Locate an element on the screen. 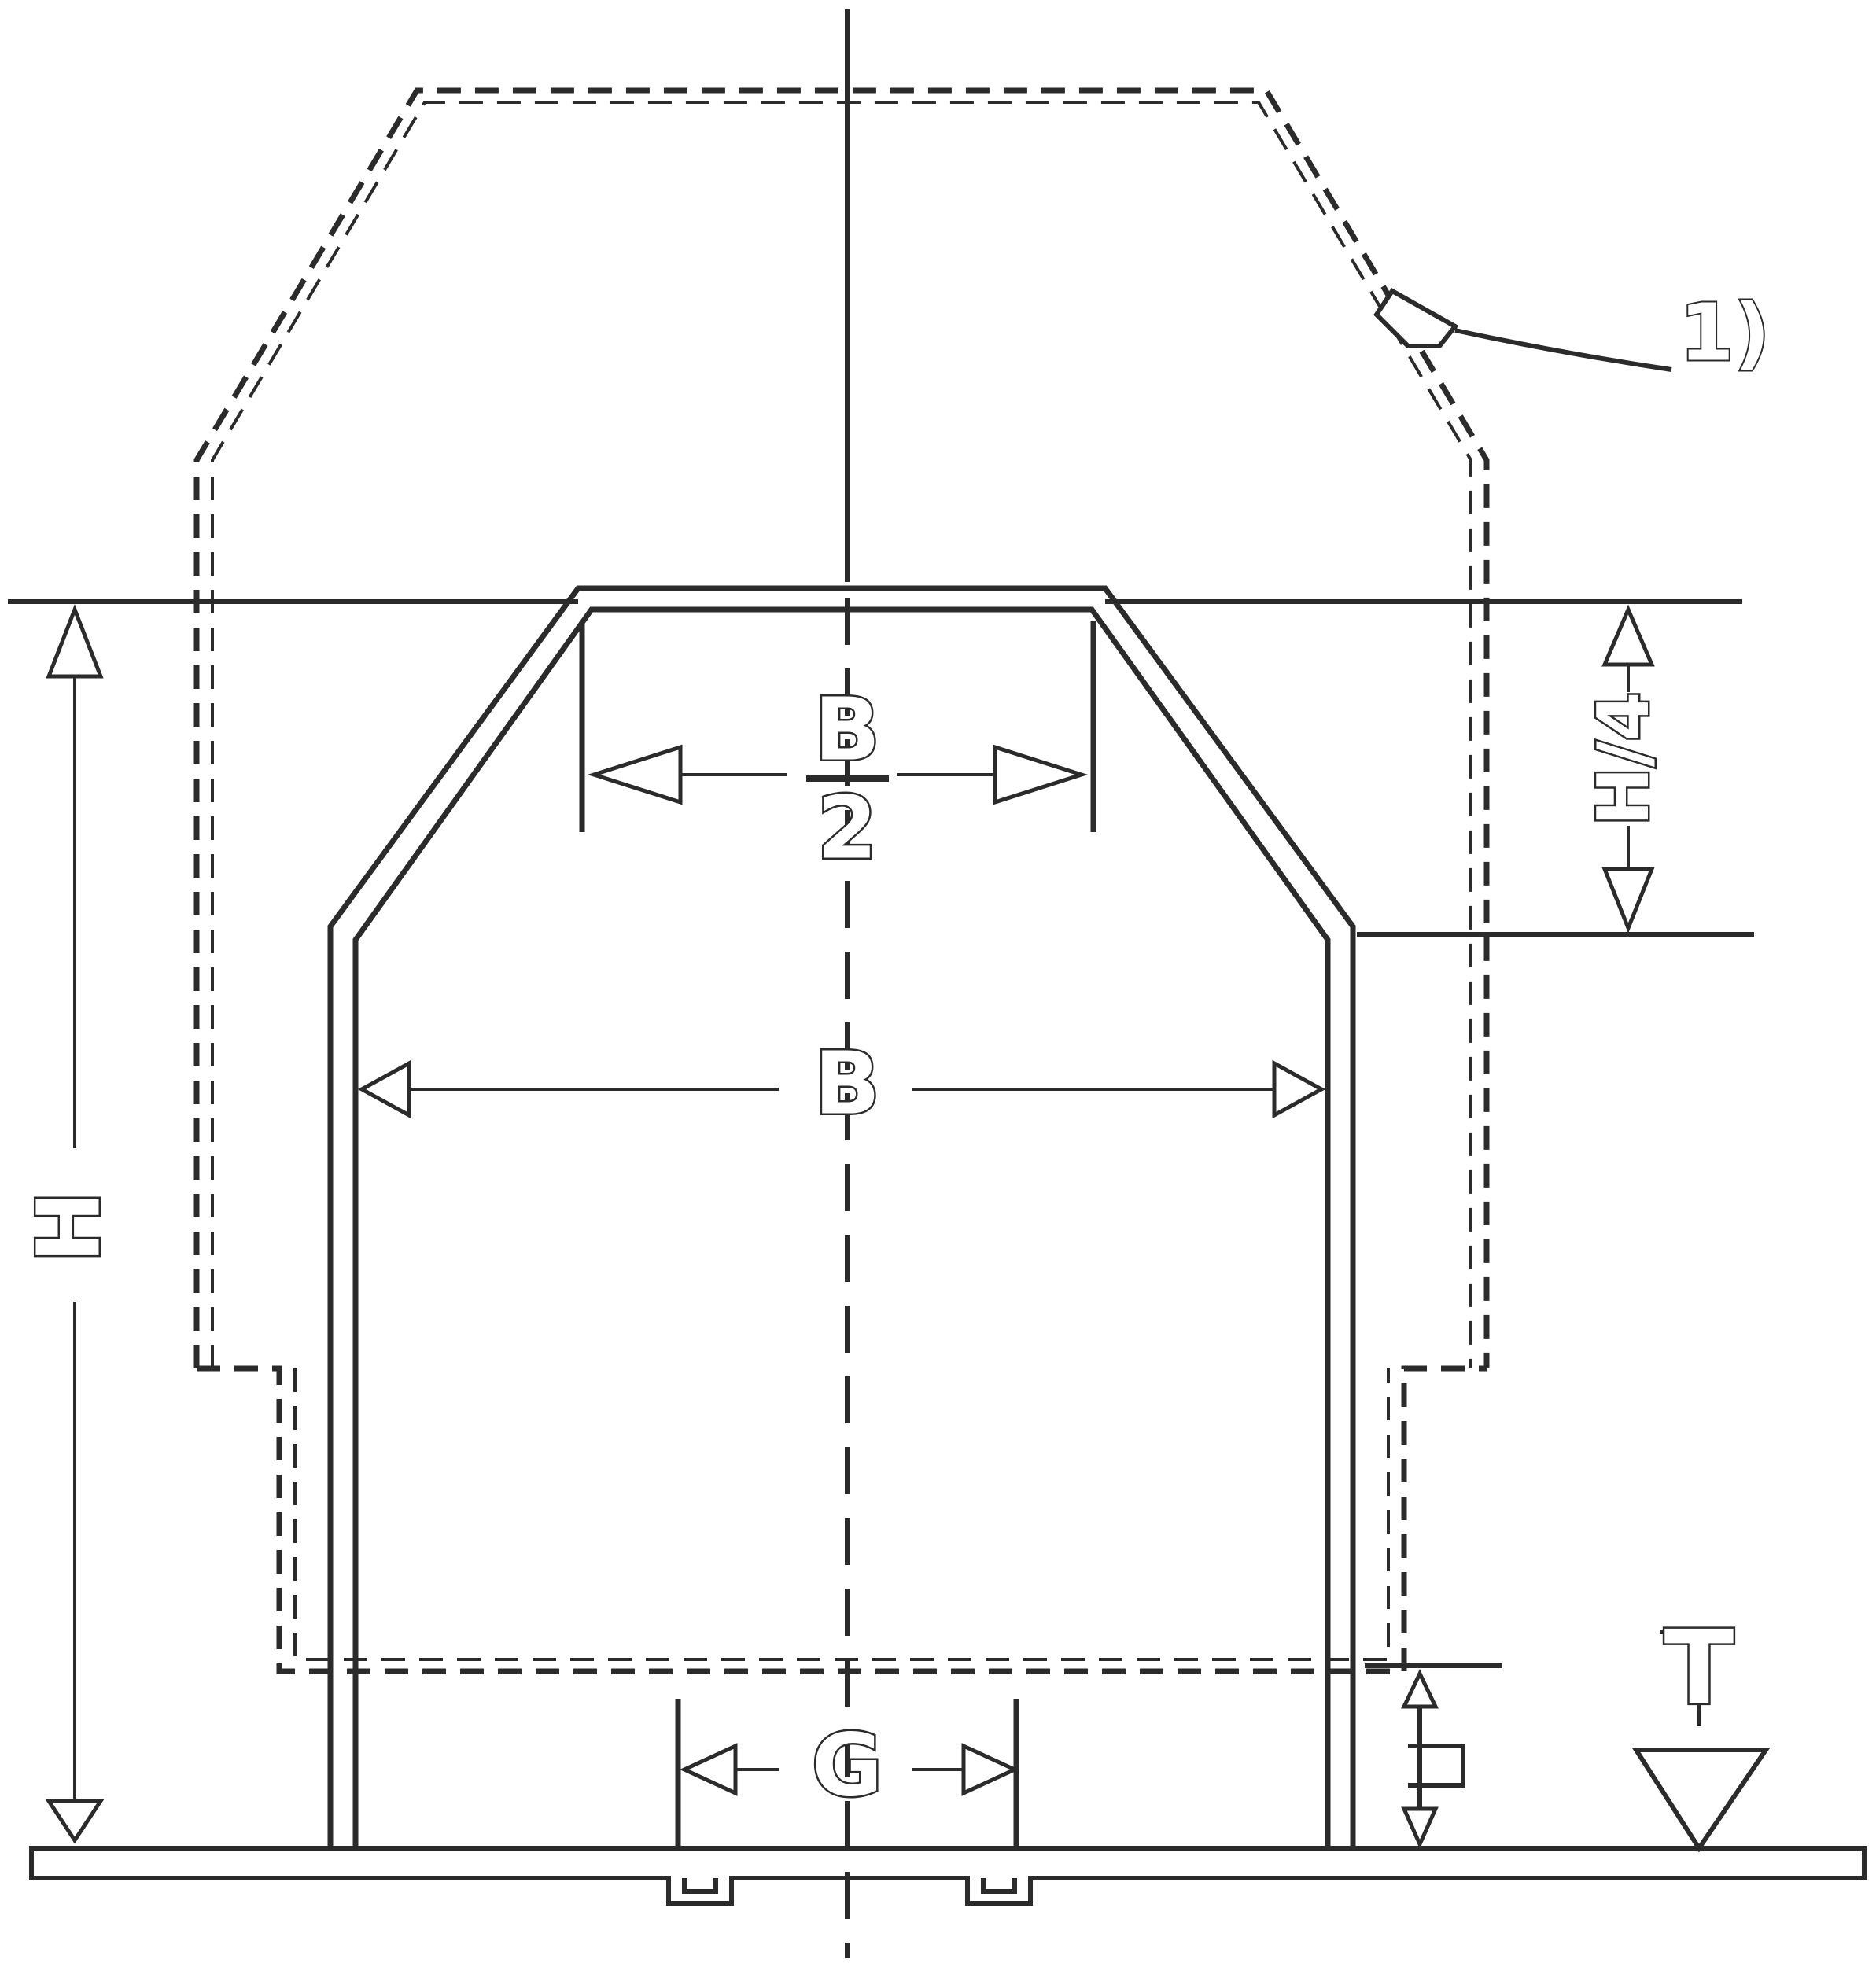 The width and height of the screenshot is (1876, 1963). arrow-g-right is located at coordinates (990, 1770).